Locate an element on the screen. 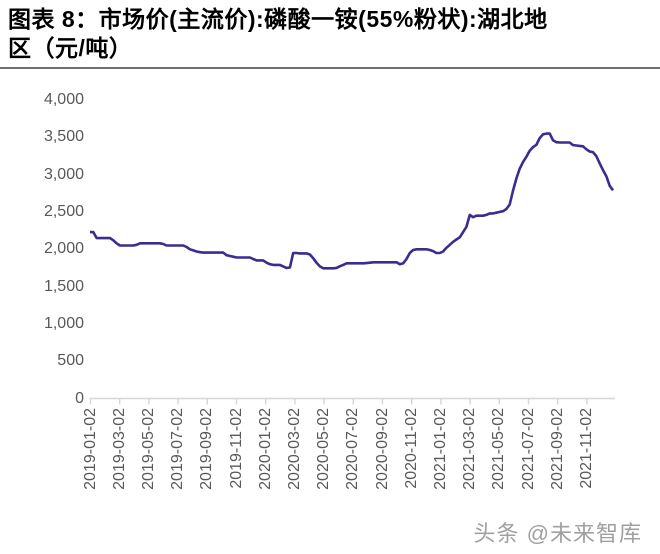 Image resolution: width=660 pixels, height=554 pixels. x-axis-tick-label: 2019-07-02 is located at coordinates (178, 449).